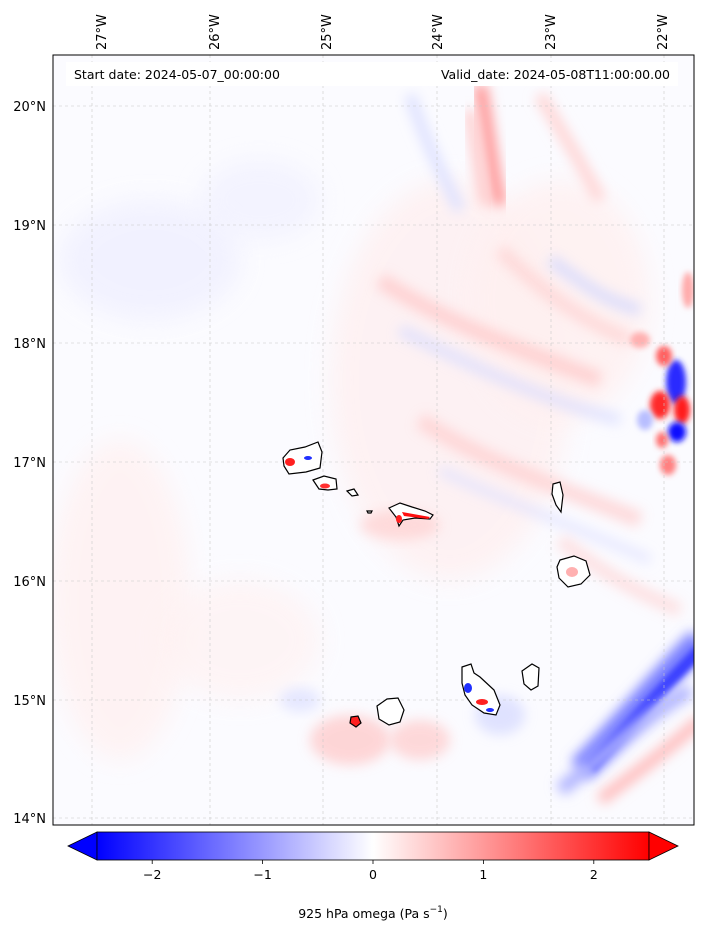 Image resolution: width=703 pixels, height=936 pixels. Describe the element at coordinates (302, 458) in the screenshot. I see `island-santo-antao` at that location.